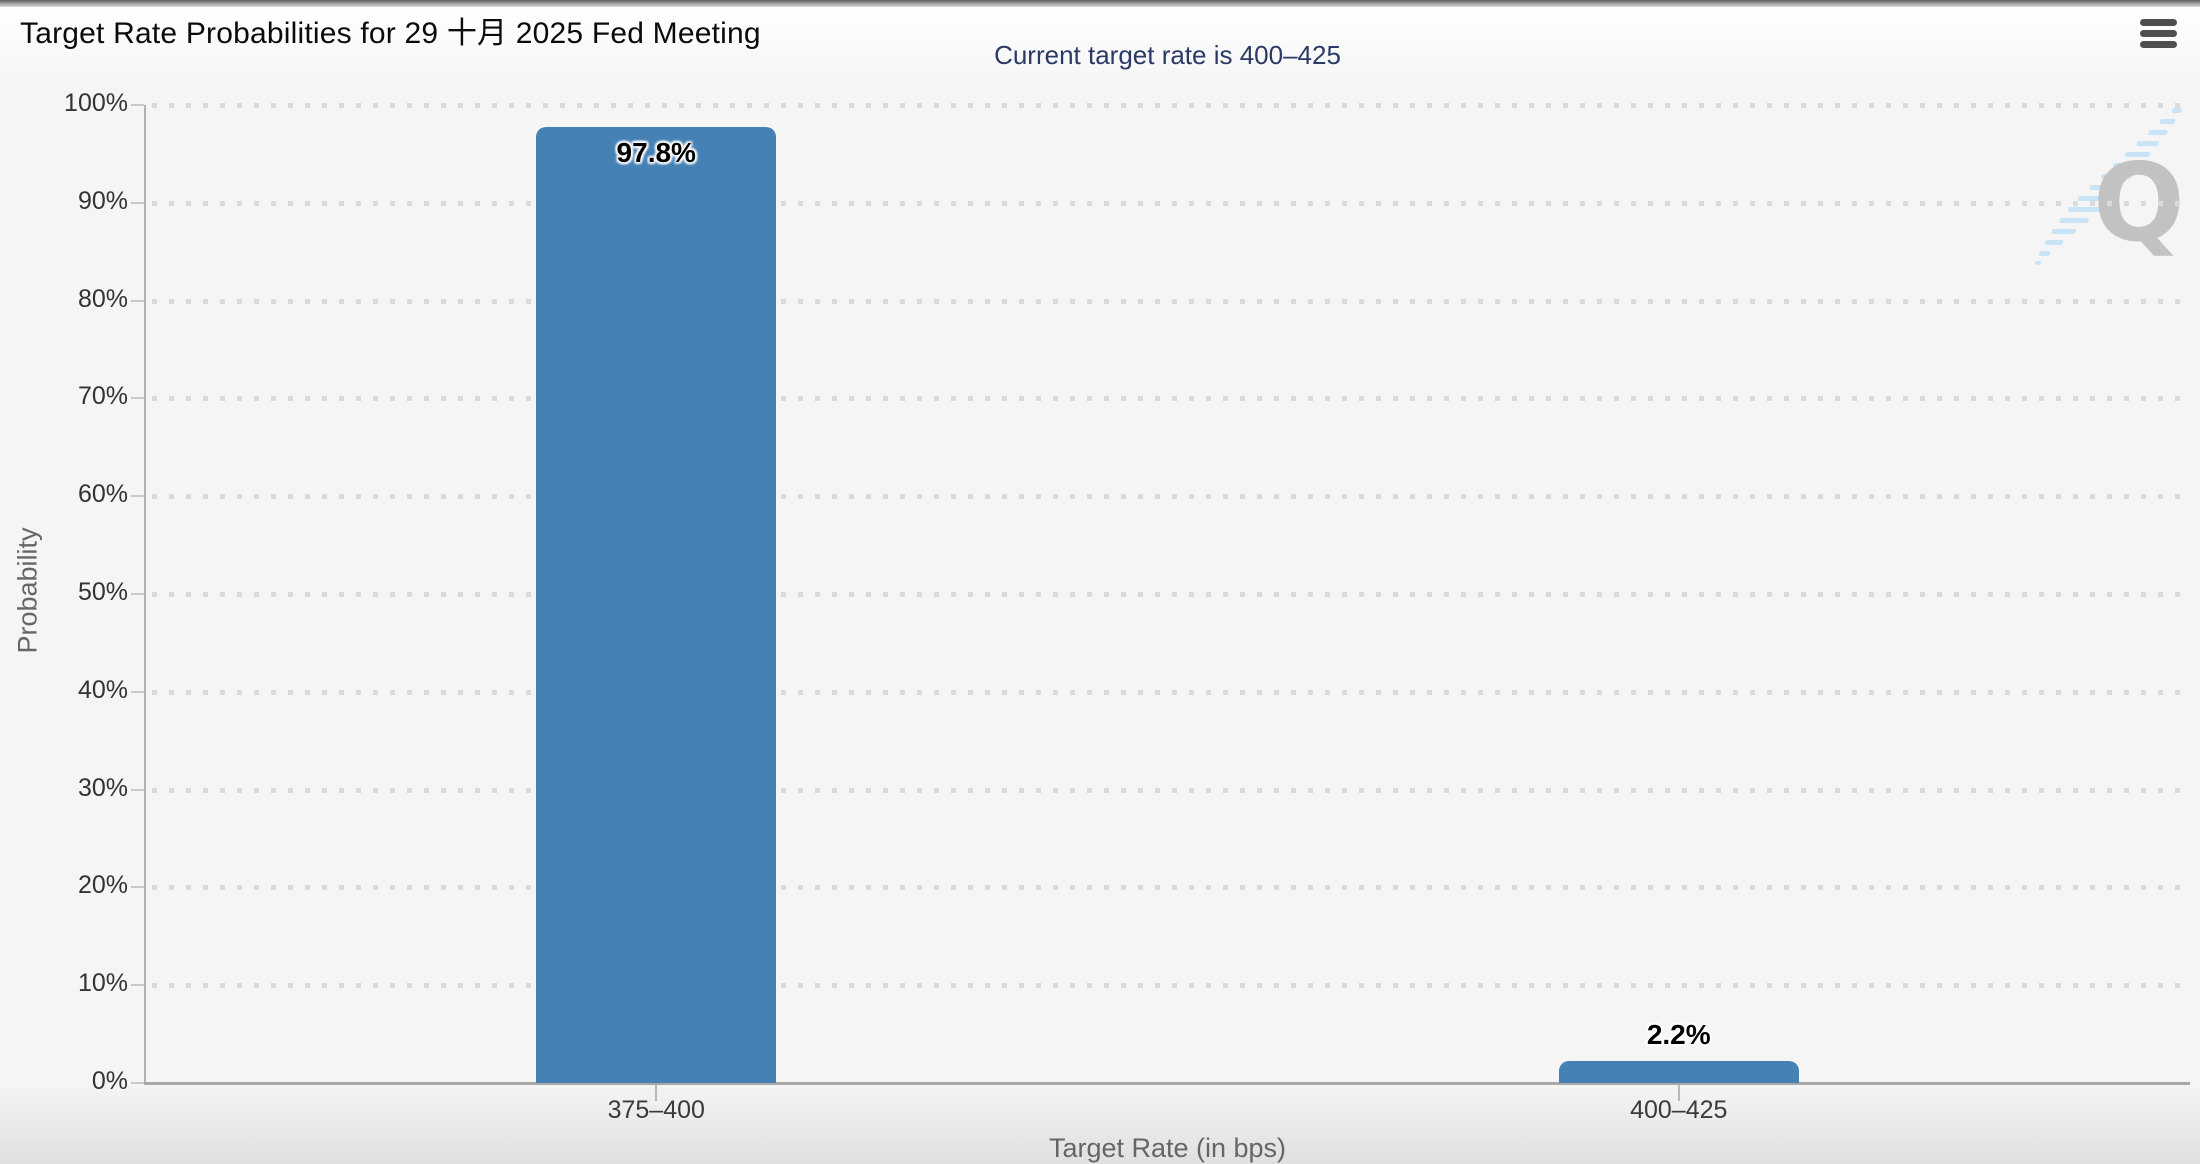  What do you see at coordinates (1167, 1148) in the screenshot?
I see `x-axis-title: Target Rate (in bps)` at bounding box center [1167, 1148].